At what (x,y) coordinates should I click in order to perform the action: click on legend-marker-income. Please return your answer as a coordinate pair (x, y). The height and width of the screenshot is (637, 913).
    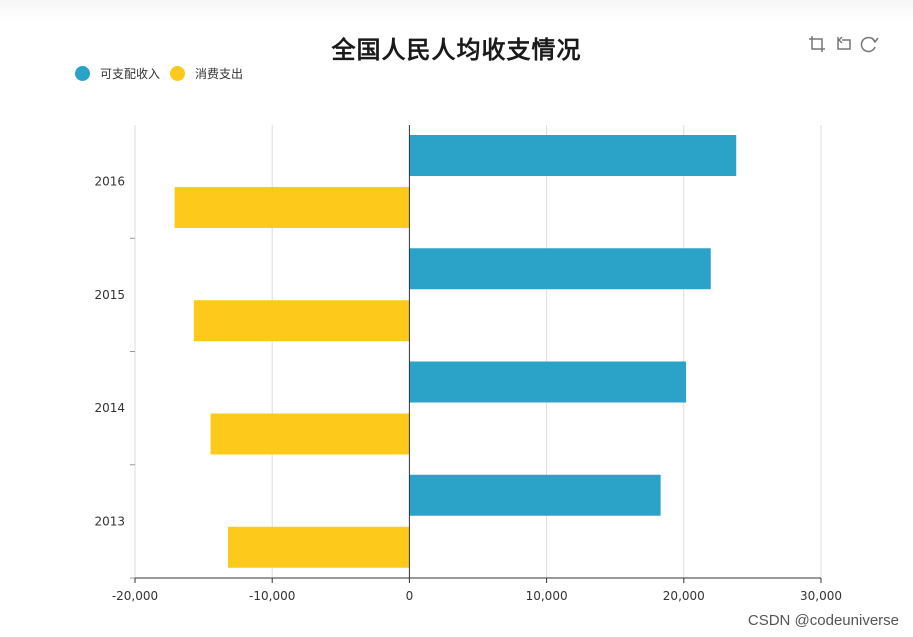
    Looking at the image, I should click on (82, 73).